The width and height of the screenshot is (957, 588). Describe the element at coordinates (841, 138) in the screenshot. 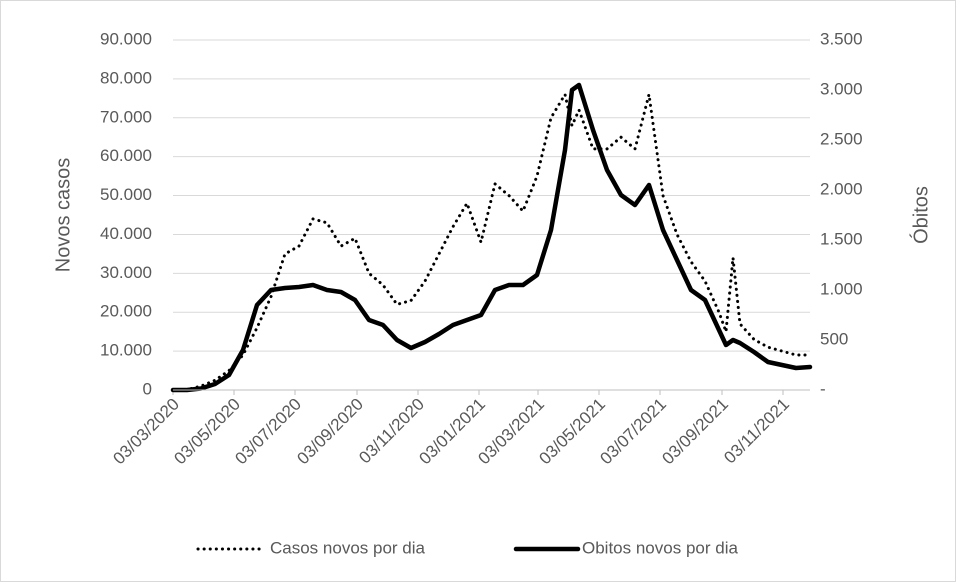

I see `y2-tick-label: 2.500` at that location.